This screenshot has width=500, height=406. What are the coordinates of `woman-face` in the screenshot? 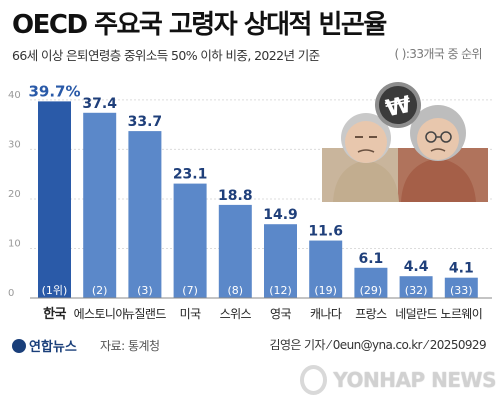 It's located at (438, 139).